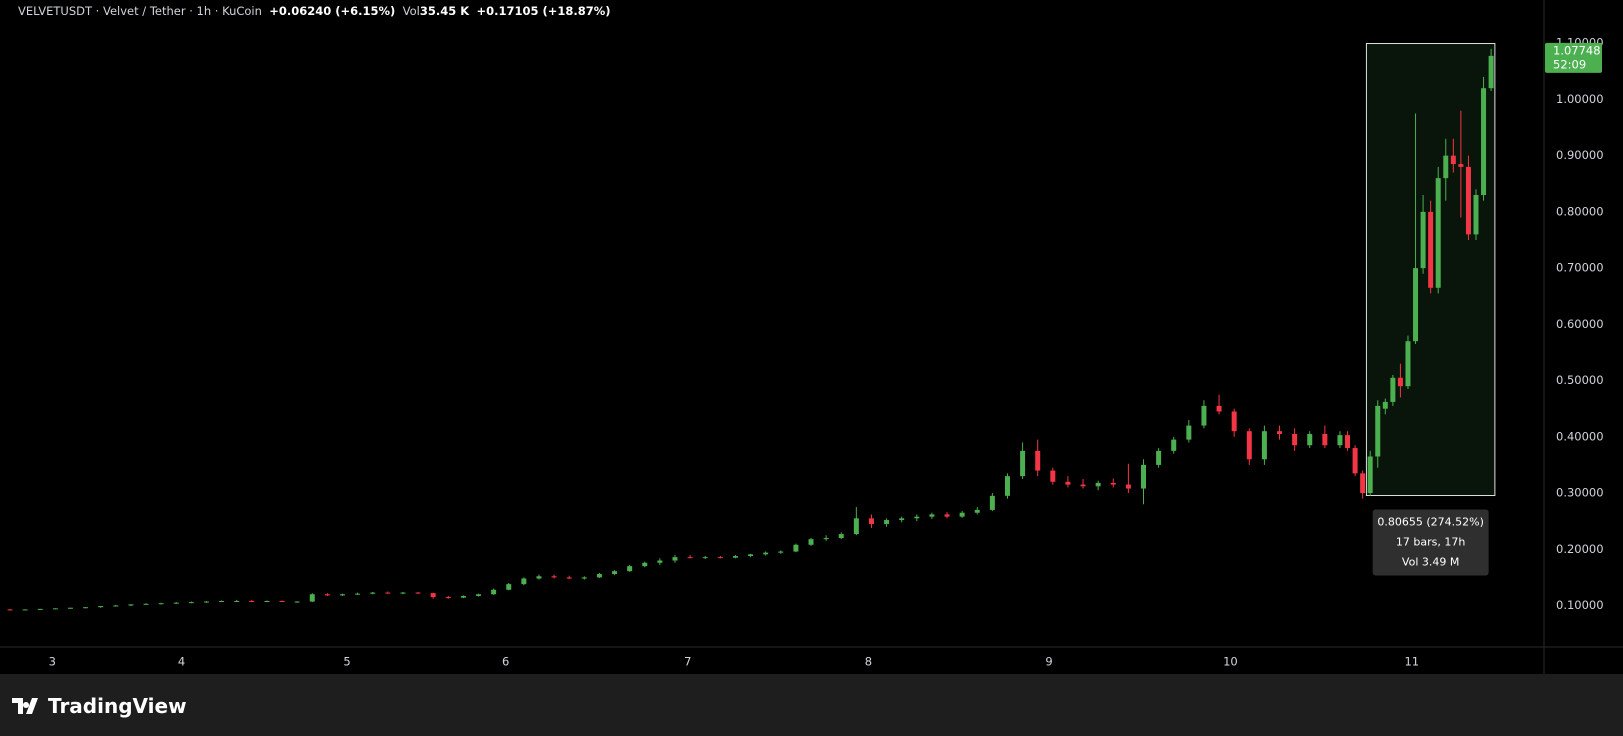 Image resolution: width=1623 pixels, height=736 pixels. I want to click on measure-line: Vol 3.49 M, so click(1430, 562).